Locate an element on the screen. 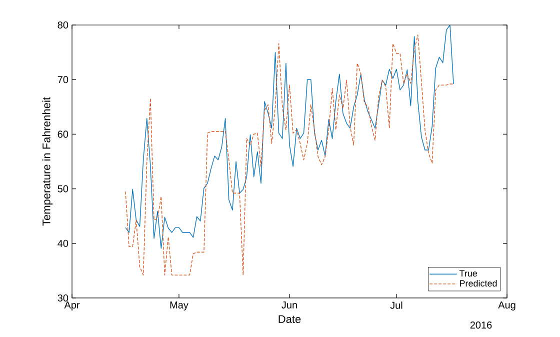 The width and height of the screenshot is (560, 337). x-tick-label: Jun is located at coordinates (289, 305).